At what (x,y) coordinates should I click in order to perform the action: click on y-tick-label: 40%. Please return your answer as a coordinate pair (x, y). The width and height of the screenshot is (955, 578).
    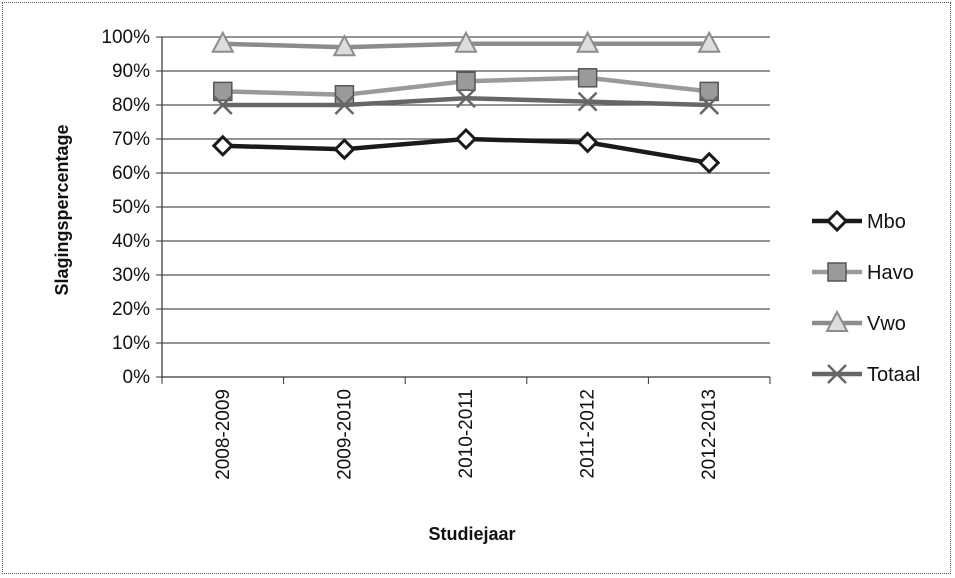
    Looking at the image, I should click on (131, 241).